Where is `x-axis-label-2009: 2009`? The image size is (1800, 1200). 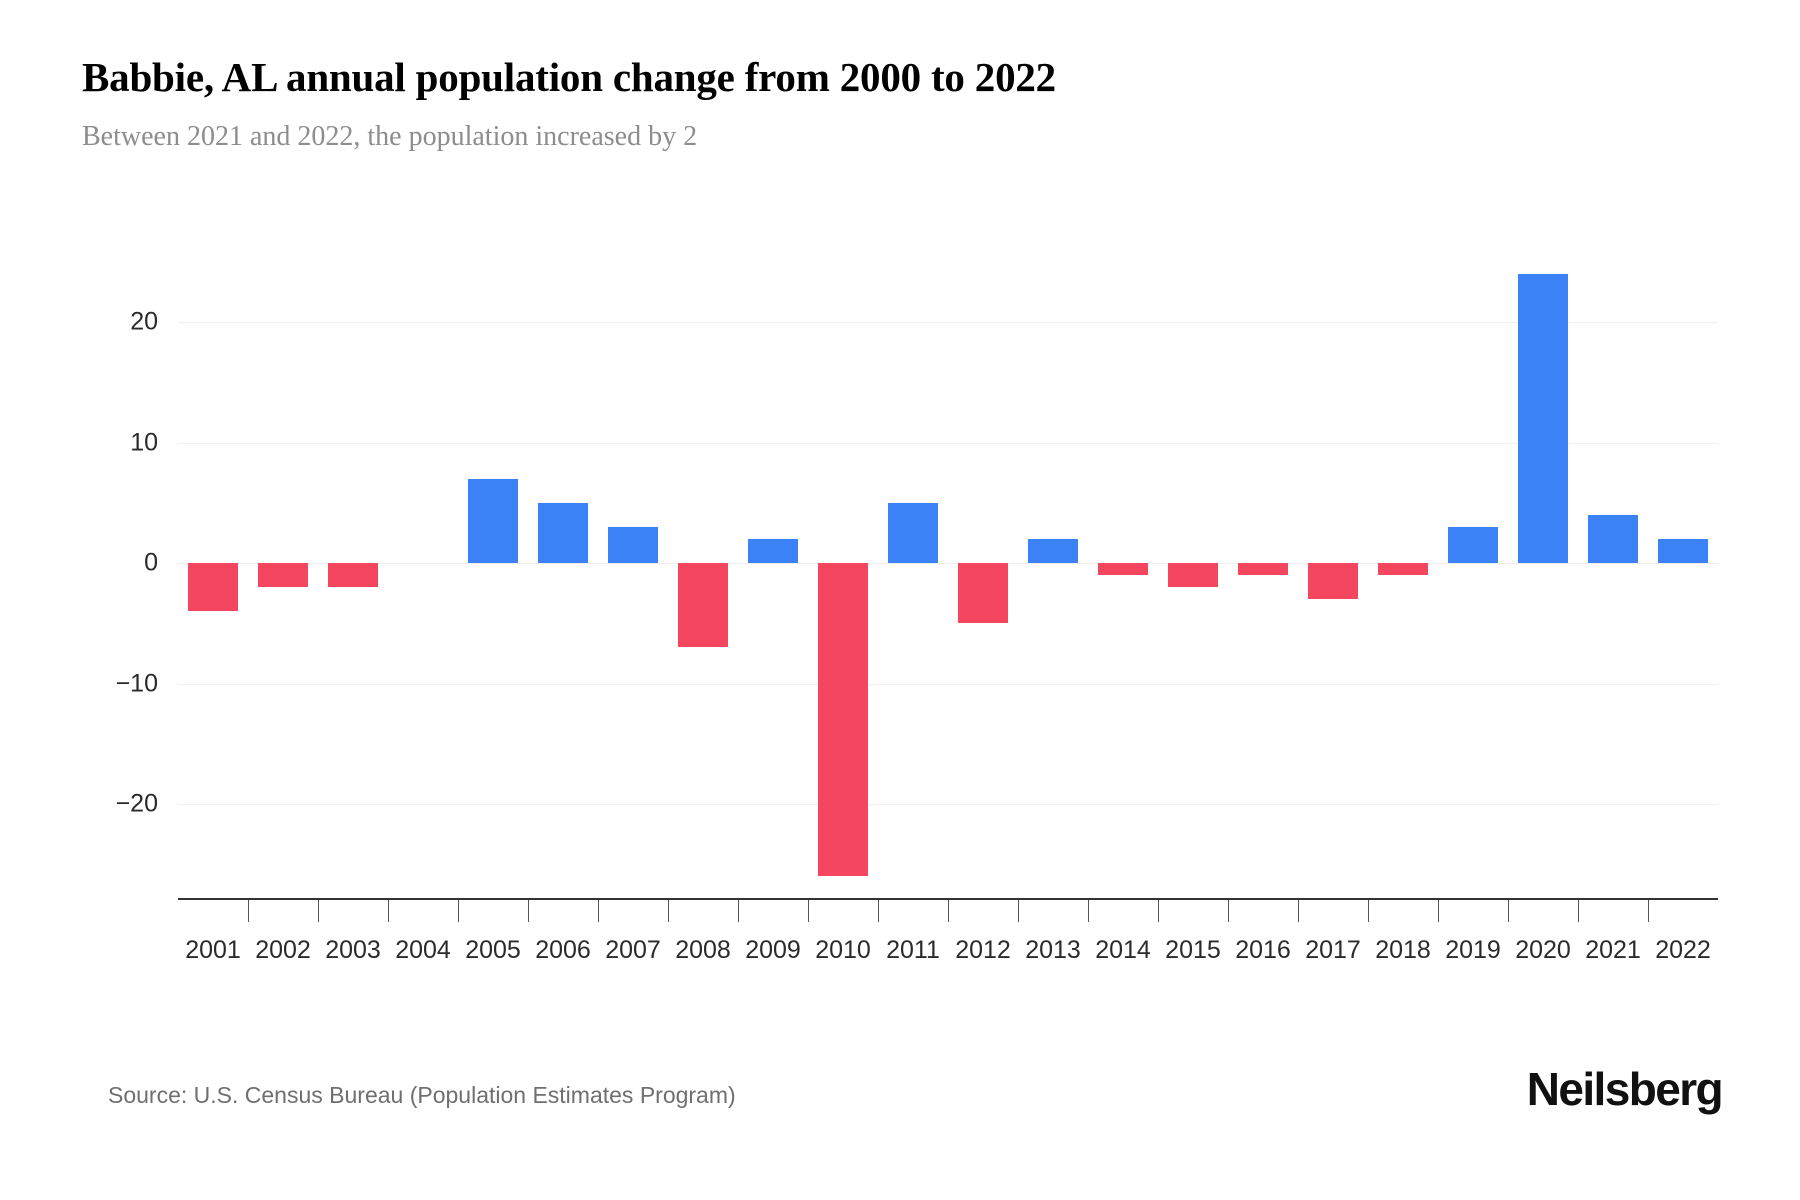 x-axis-label-2009: 2009 is located at coordinates (773, 950).